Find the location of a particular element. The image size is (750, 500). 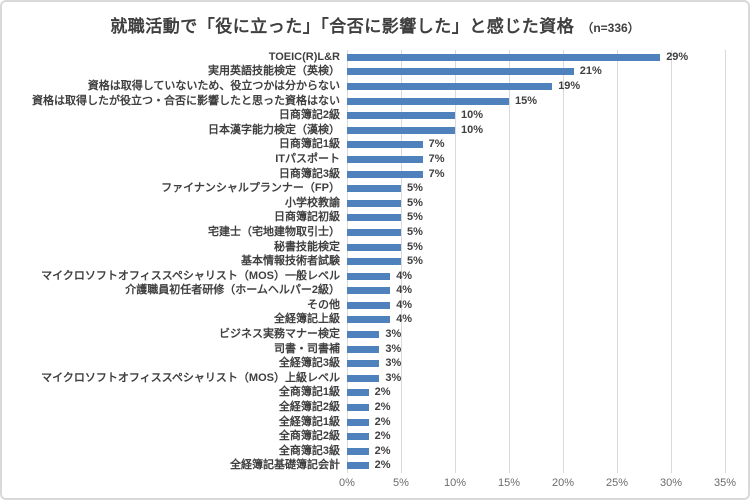

category-label: 宅建士（宅地建物取引士） is located at coordinates (274, 231).